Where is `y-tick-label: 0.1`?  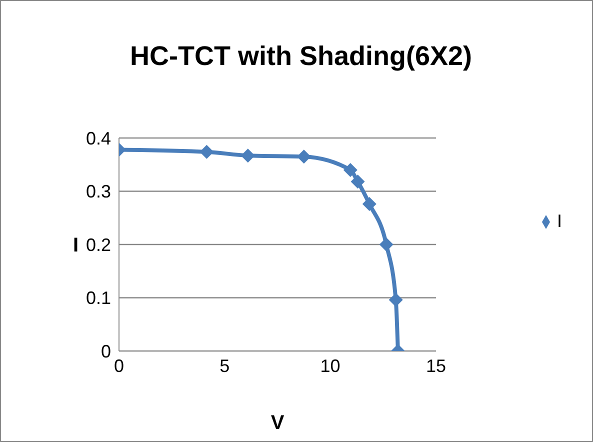 y-tick-label: 0.1 is located at coordinates (98, 298).